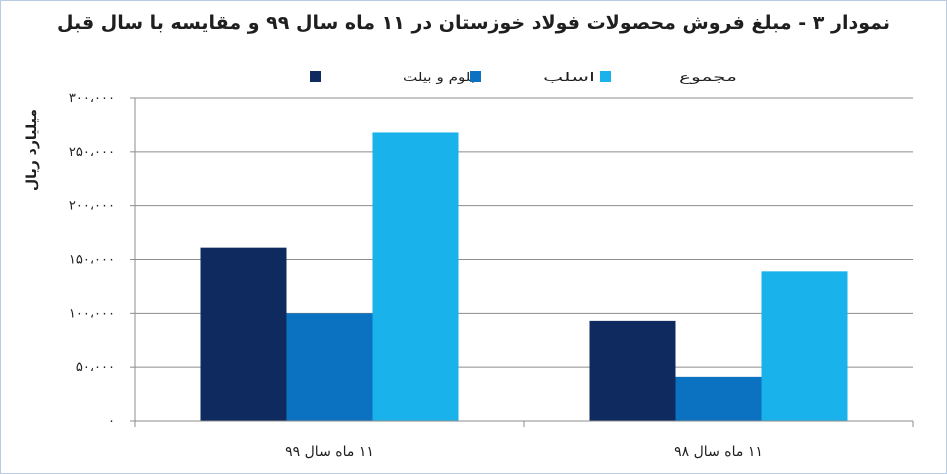  I want to click on y-tick-label: ۳۰۰،۰۰۰, so click(92, 98).